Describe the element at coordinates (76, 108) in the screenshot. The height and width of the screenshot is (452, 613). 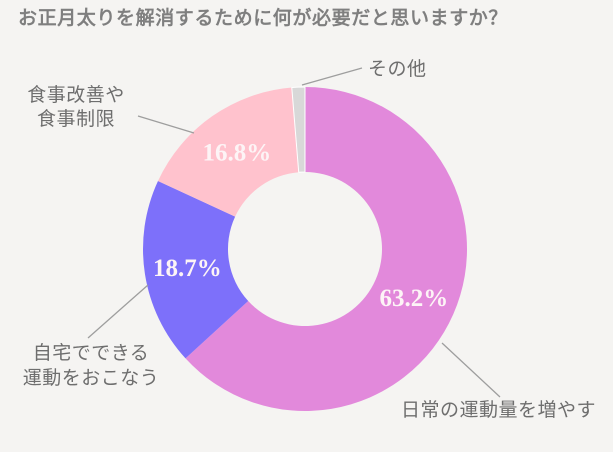
I see `category-label-diet: 食事改善や 食事制限` at that location.